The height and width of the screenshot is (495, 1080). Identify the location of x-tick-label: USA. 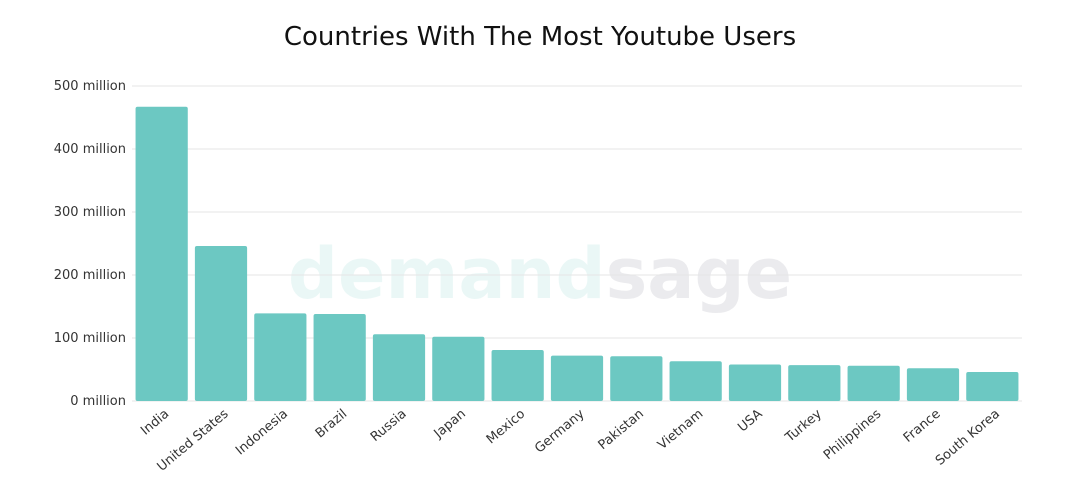
(750, 421).